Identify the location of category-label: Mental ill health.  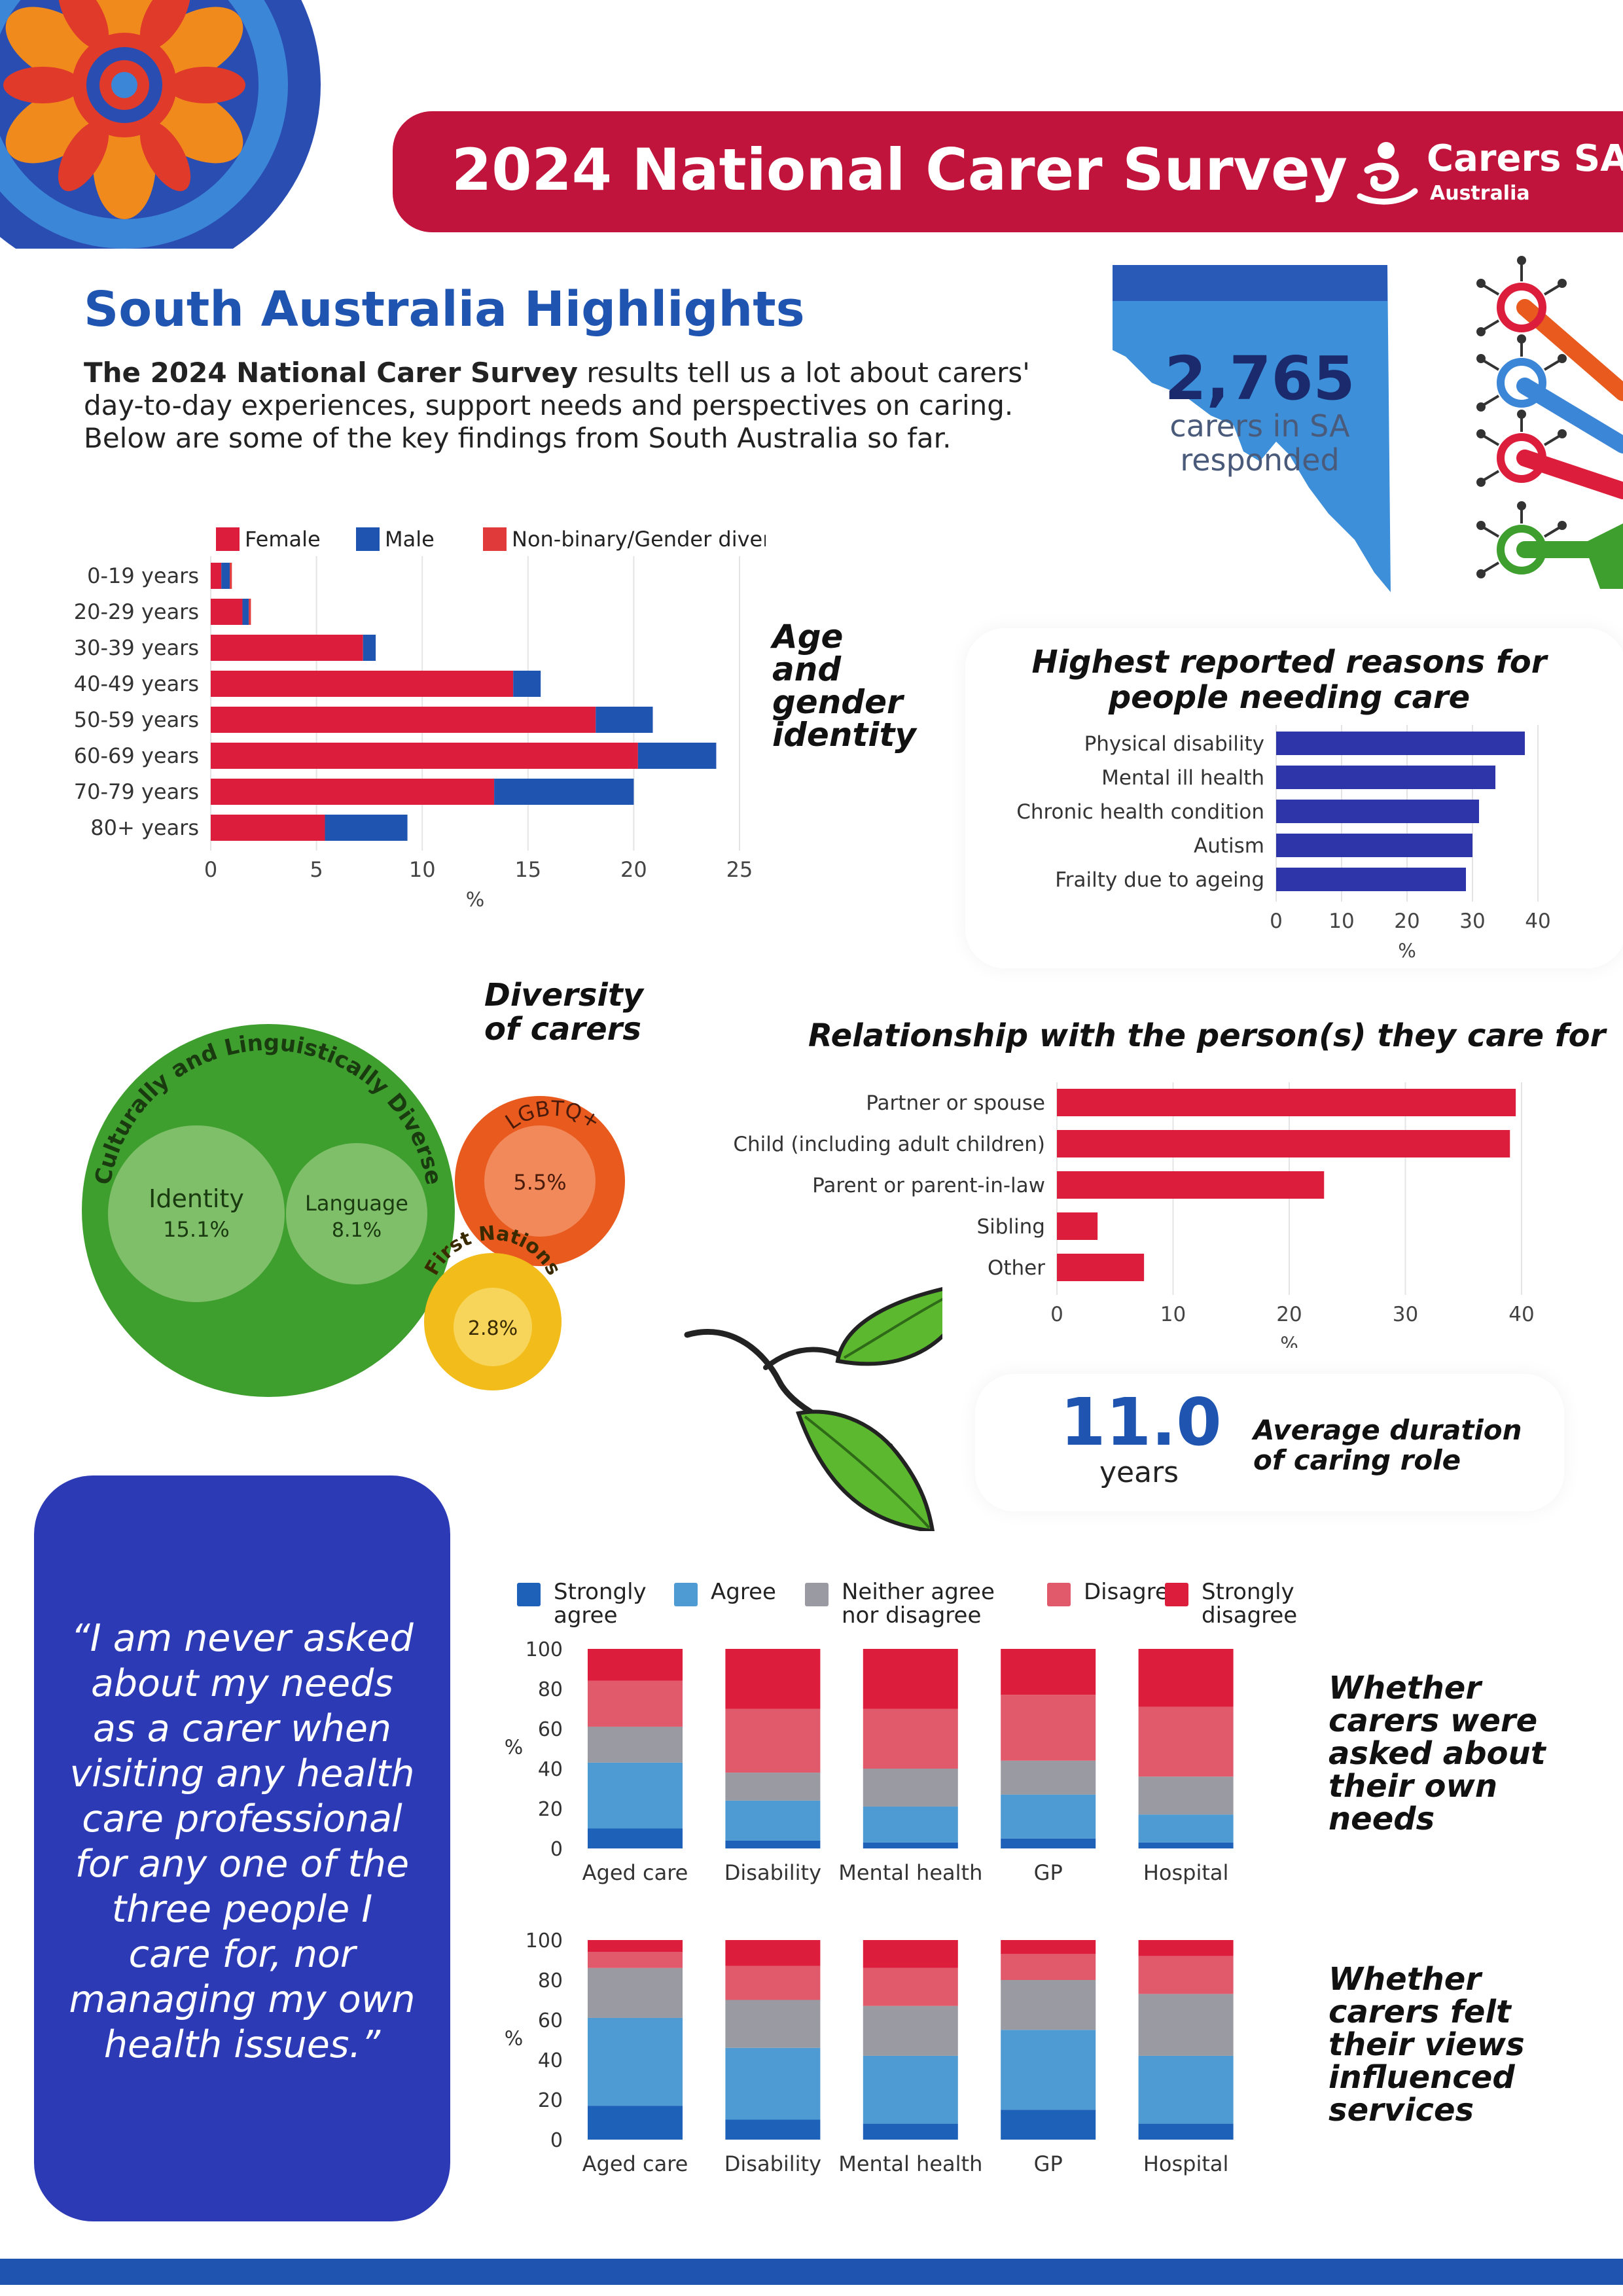
(1183, 778).